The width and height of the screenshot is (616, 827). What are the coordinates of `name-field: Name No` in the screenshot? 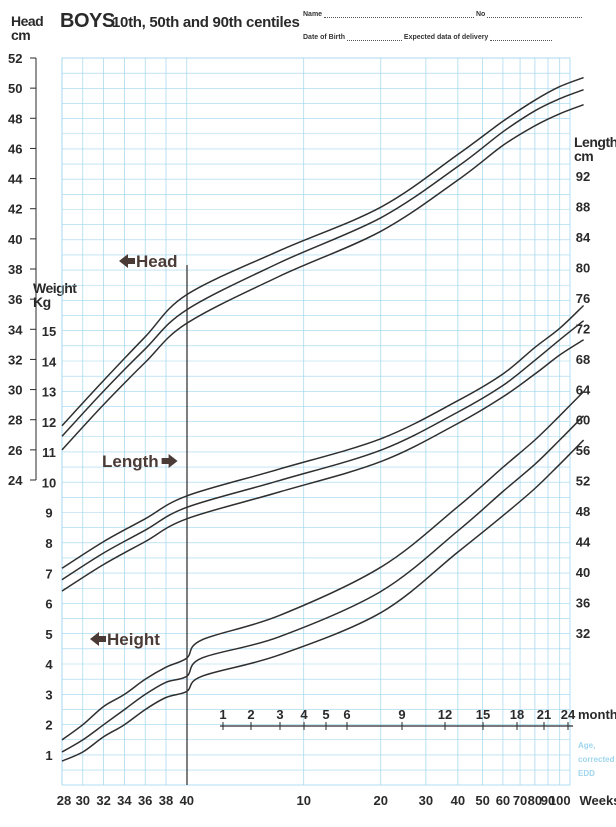 It's located at (443, 14).